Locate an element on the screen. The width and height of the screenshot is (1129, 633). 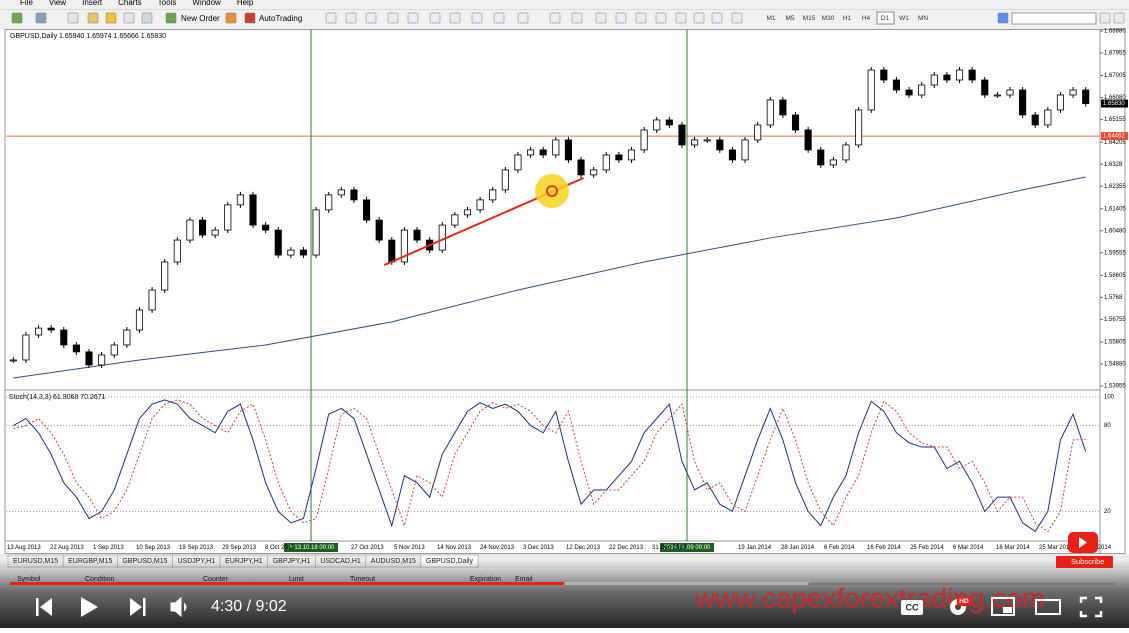
x-tick-label: 12 Dec 2013 is located at coordinates (583, 548).